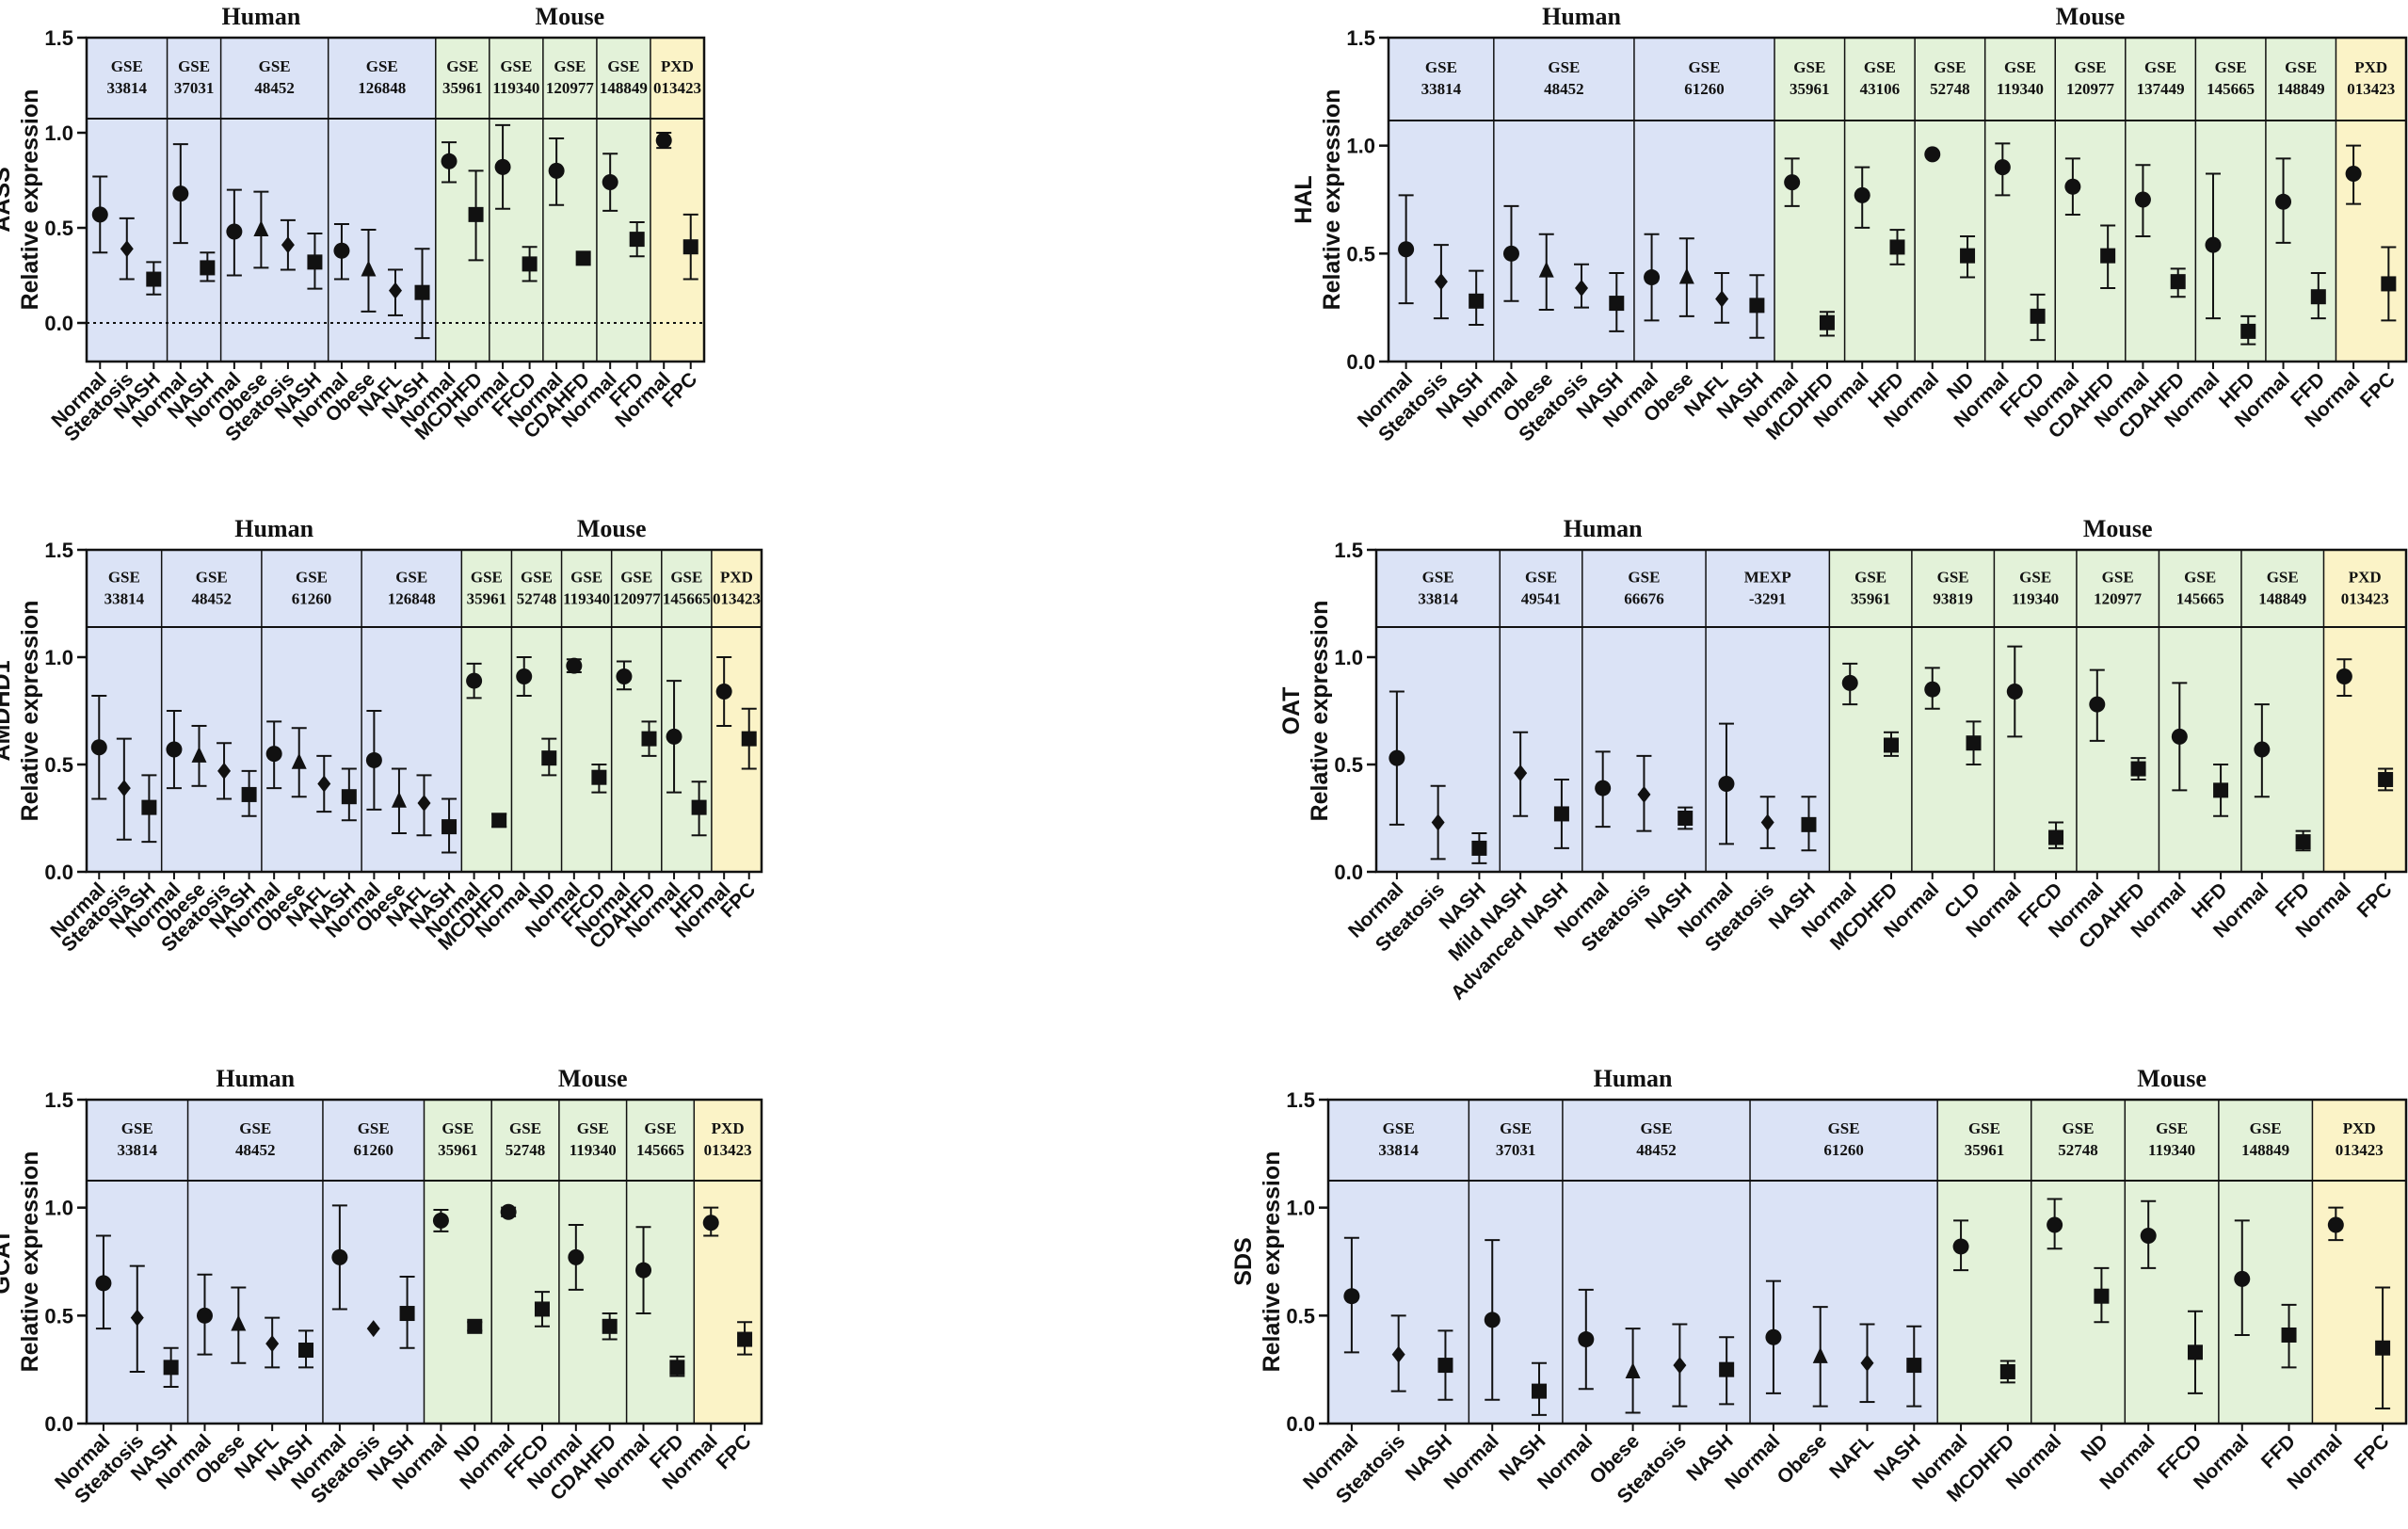 The height and width of the screenshot is (1529, 2408). Describe the element at coordinates (2282, 598) in the screenshot. I see `dataset-label-line2: 148849` at that location.